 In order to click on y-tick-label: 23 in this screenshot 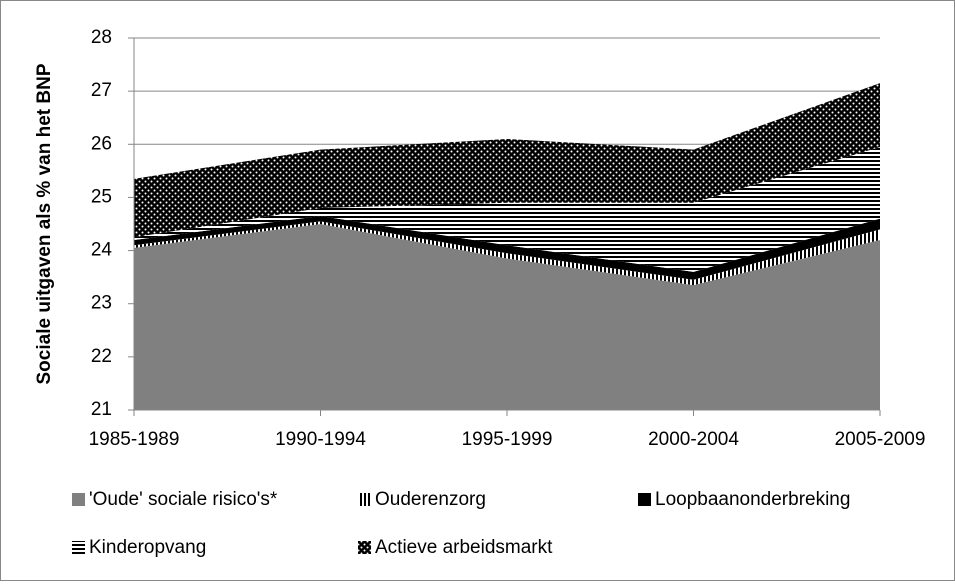, I will do `click(101, 303)`.